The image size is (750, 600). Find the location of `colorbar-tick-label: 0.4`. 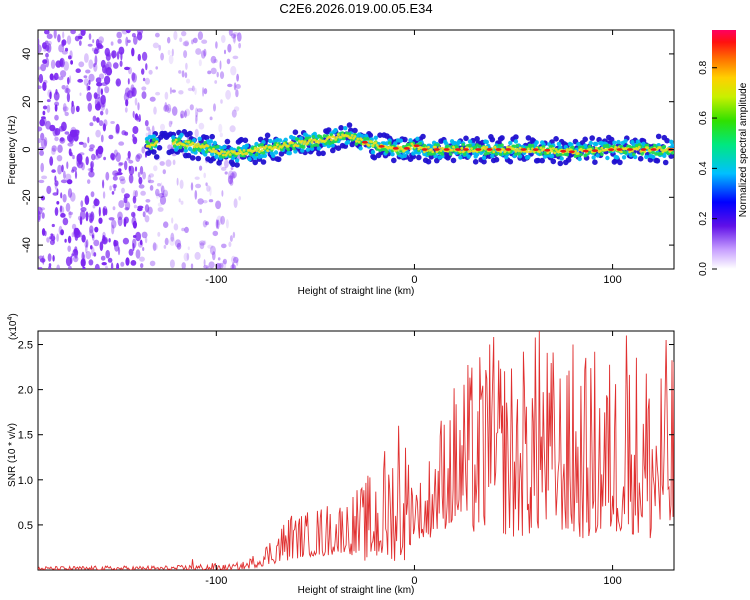

colorbar-tick-label: 0.4 is located at coordinates (703, 168).